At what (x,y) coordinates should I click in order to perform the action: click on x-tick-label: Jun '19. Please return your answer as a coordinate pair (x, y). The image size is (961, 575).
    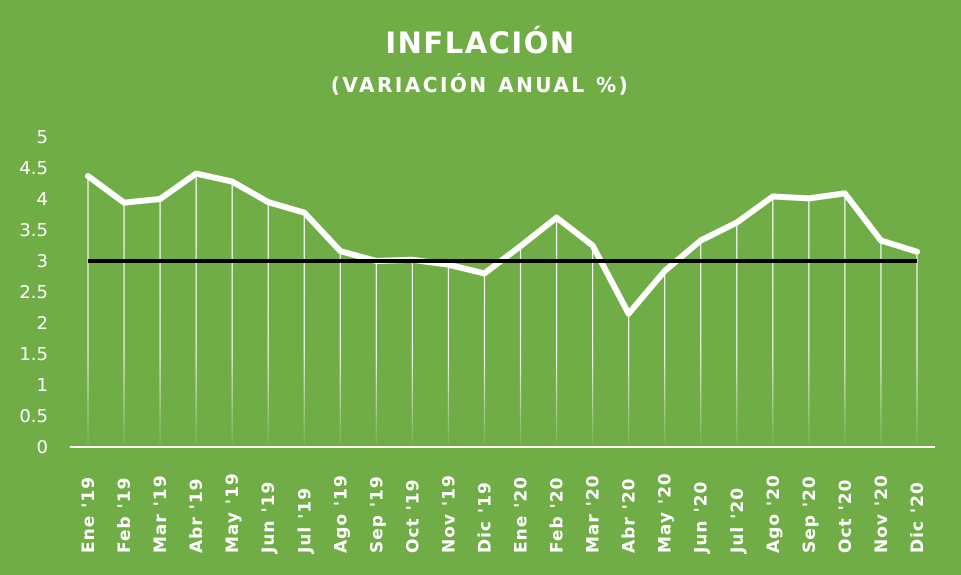
    Looking at the image, I should click on (269, 517).